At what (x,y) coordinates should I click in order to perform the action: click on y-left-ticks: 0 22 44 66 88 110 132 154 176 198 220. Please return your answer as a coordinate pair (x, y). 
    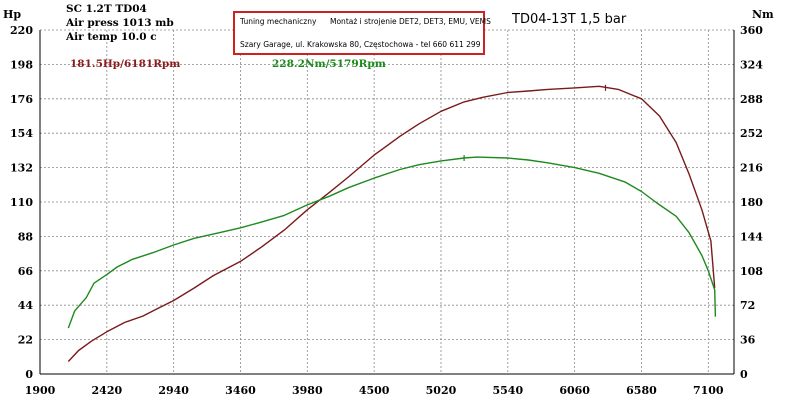
    Looking at the image, I should click on (21, 202).